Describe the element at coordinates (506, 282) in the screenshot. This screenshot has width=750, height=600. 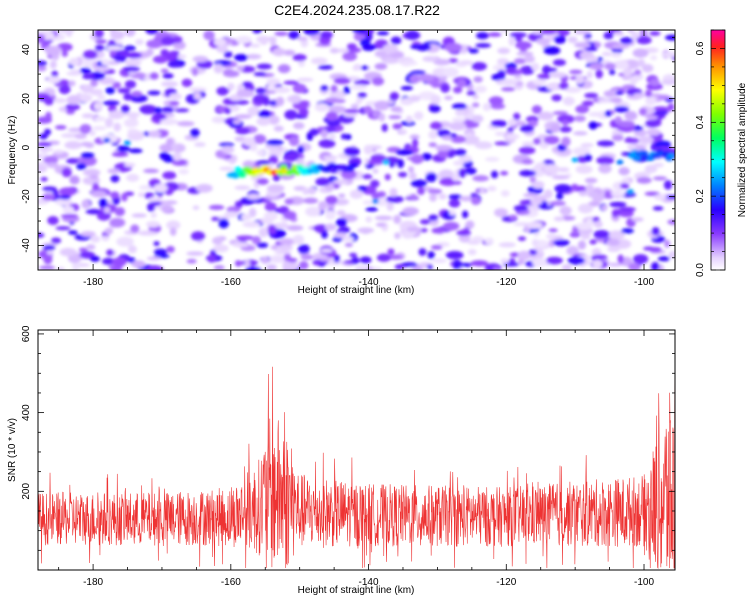
I see `spectrogram-x-tick-label: -120` at that location.